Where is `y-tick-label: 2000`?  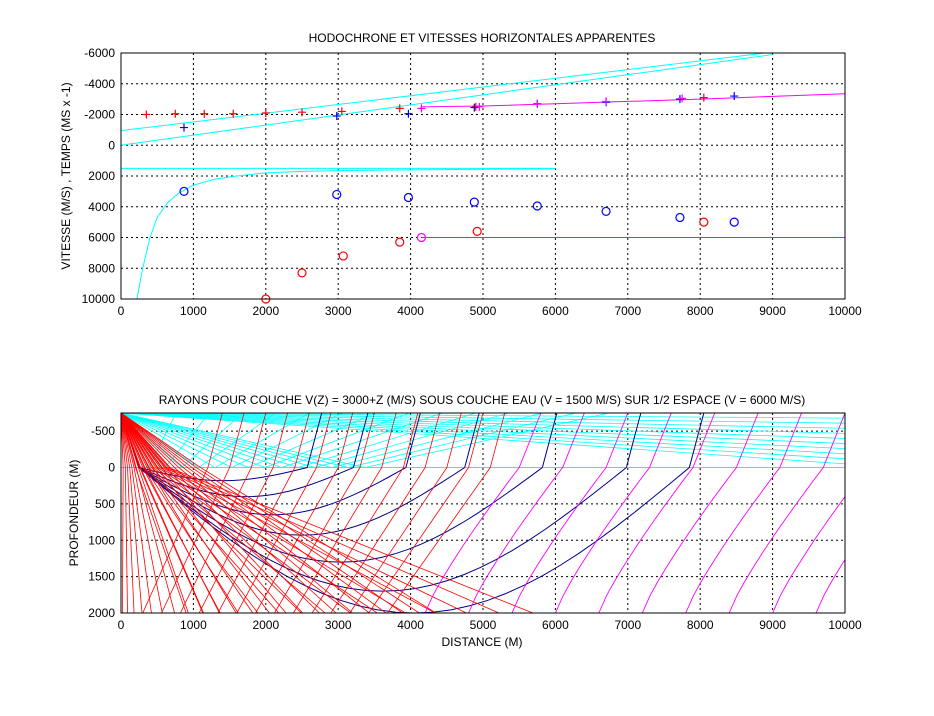 y-tick-label: 2000 is located at coordinates (101, 176).